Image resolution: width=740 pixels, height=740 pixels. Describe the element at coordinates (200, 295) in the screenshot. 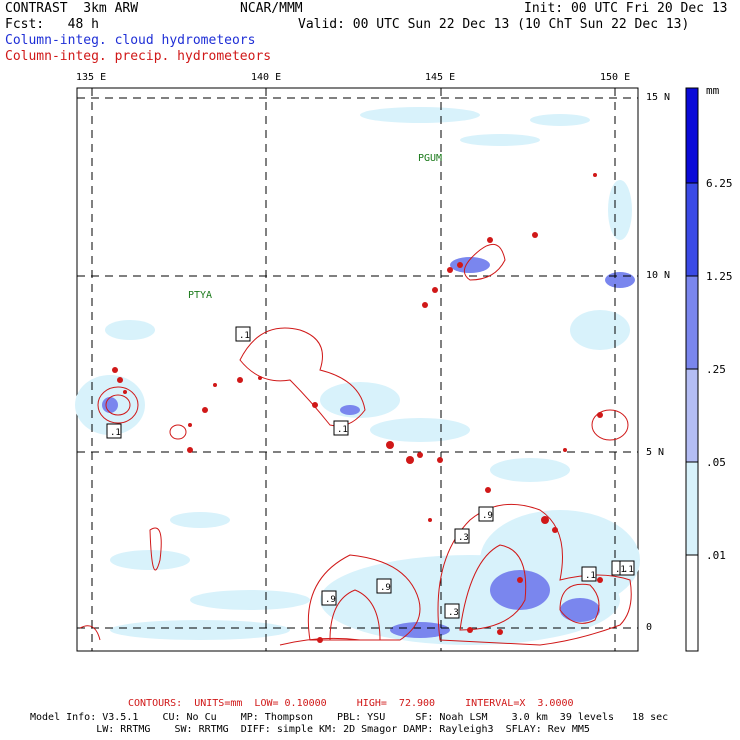

I see `station-ptya: PTYA` at that location.